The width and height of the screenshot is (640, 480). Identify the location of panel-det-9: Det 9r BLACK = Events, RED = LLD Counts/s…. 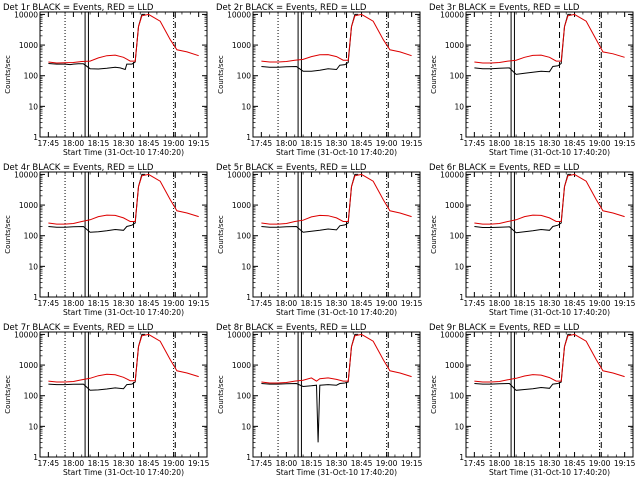
(532, 400).